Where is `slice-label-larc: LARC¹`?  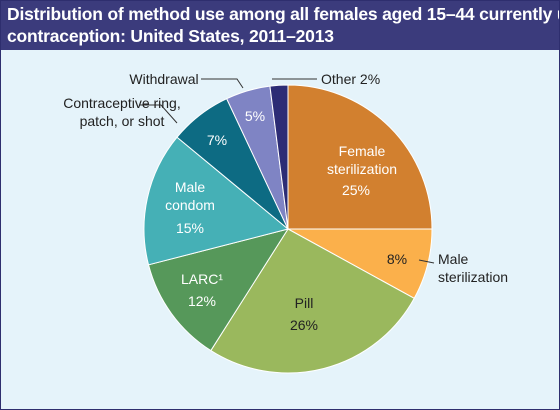
slice-label-larc: LARC¹ is located at coordinates (202, 279).